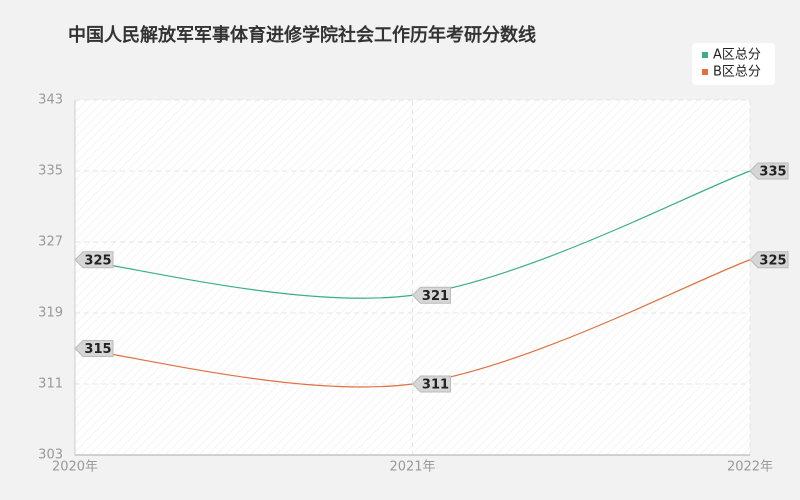  Describe the element at coordinates (435, 385) in the screenshot. I see `data-label: 311` at that location.